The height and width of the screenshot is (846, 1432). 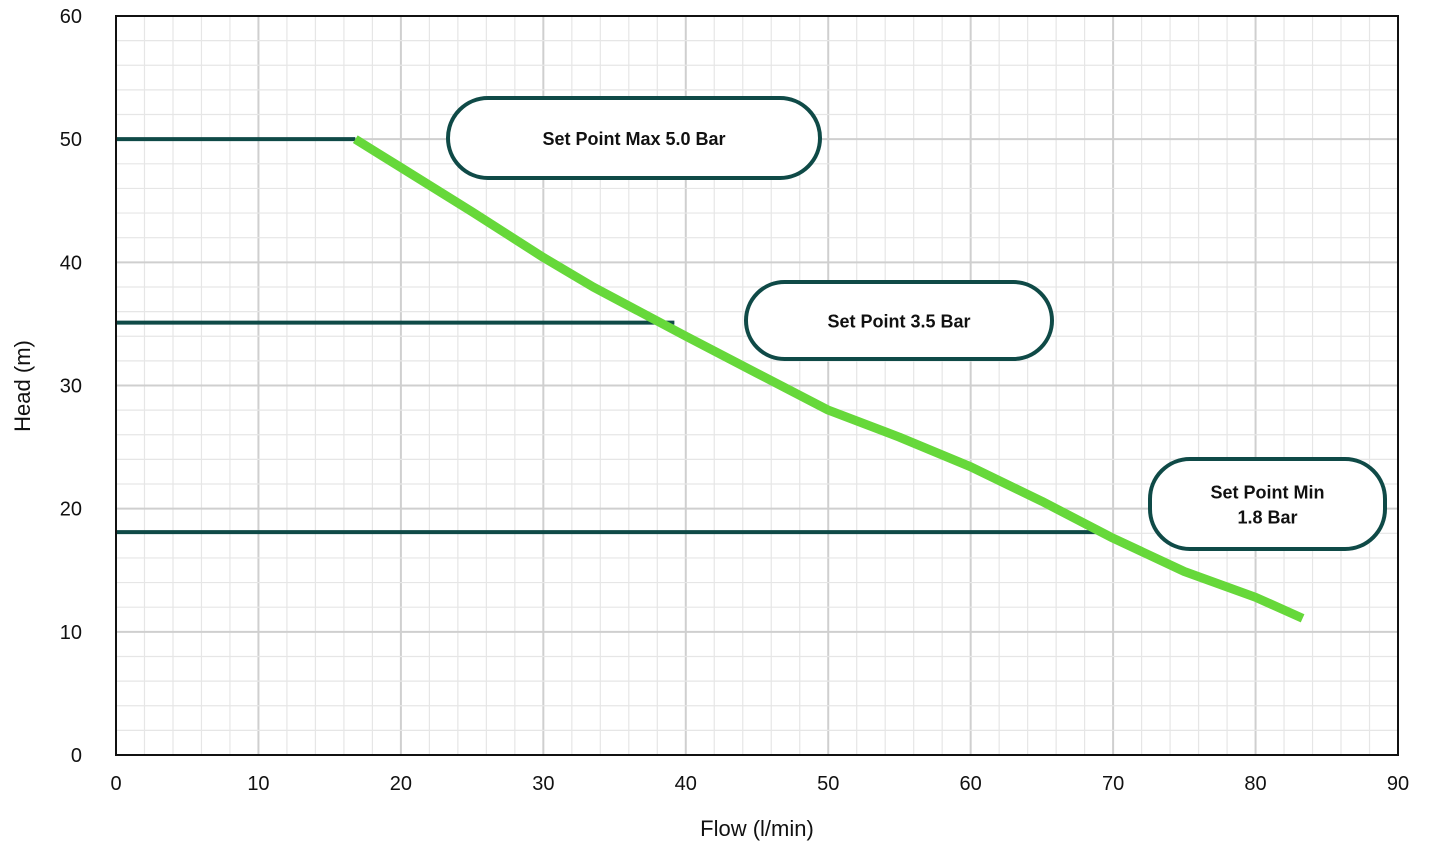 What do you see at coordinates (258, 784) in the screenshot?
I see `x-tick-label: 10` at bounding box center [258, 784].